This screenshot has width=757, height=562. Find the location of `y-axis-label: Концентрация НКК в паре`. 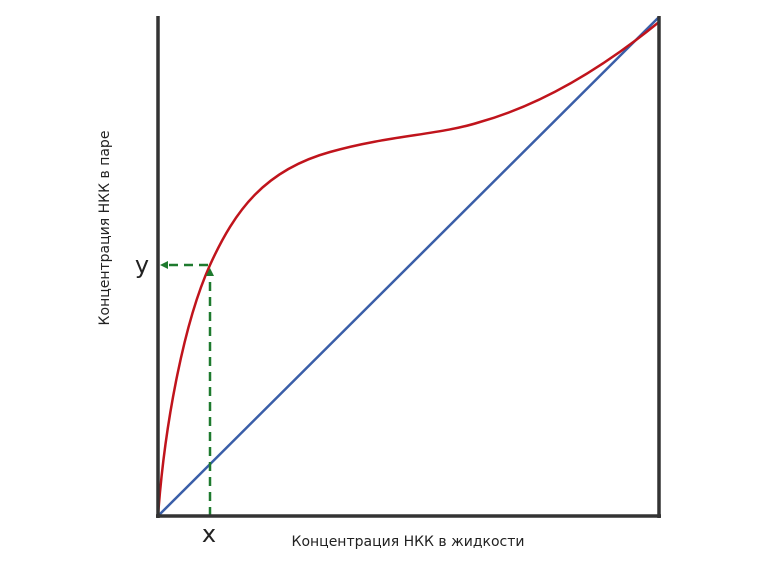

y-axis-label: Концентрация НКК в паре is located at coordinates (105, 228).